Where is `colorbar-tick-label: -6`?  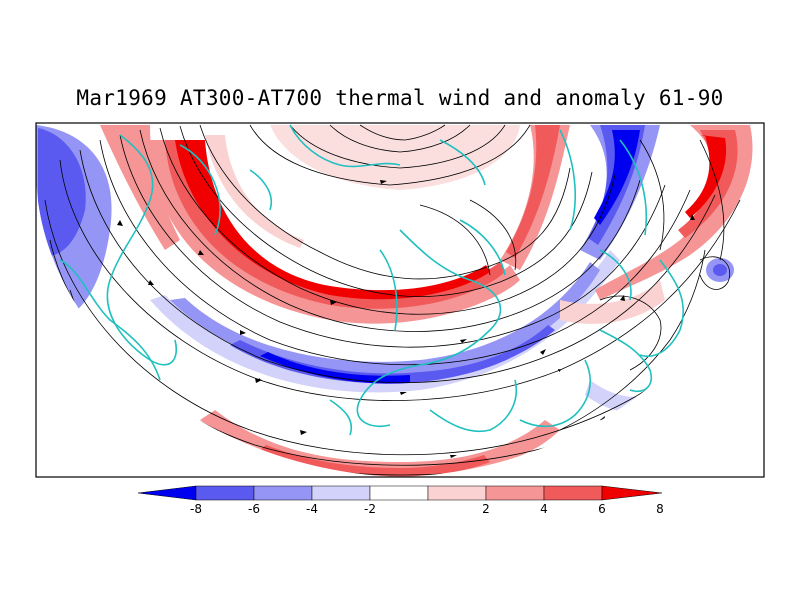
colorbar-tick-label: -6 is located at coordinates (254, 509).